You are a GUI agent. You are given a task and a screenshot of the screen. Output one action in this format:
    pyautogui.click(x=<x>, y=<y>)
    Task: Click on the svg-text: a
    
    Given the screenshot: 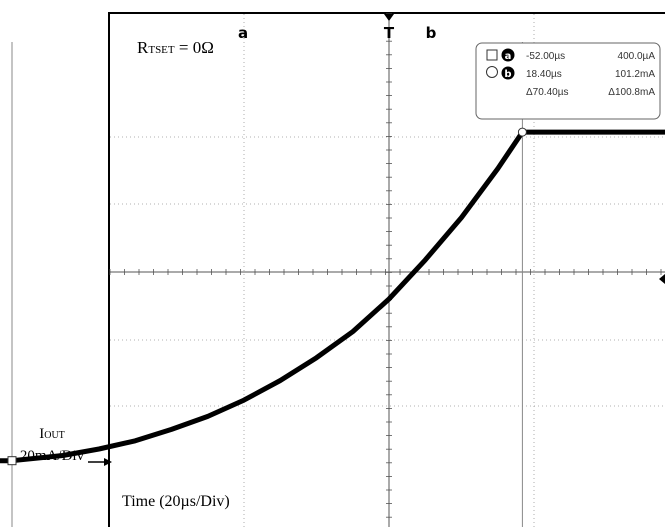 What is the action you would take?
    pyautogui.click(x=508, y=56)
    